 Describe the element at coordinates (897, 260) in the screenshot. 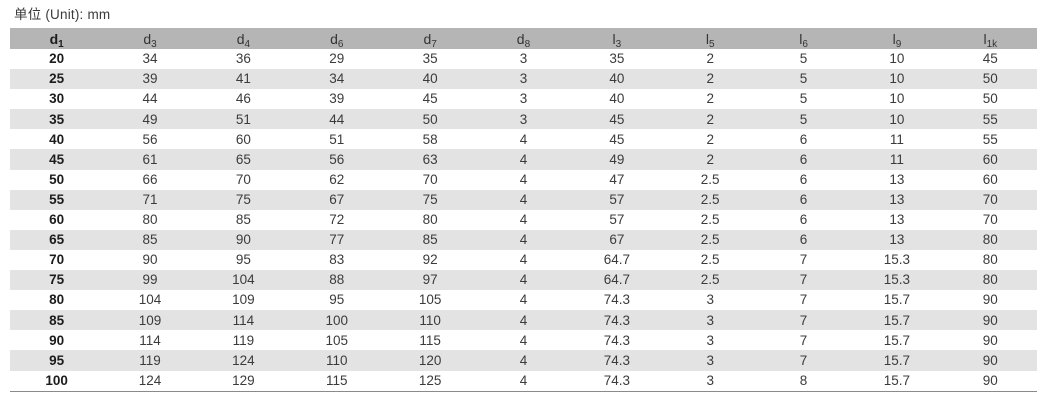

I see `table-cell: 15.3` at that location.